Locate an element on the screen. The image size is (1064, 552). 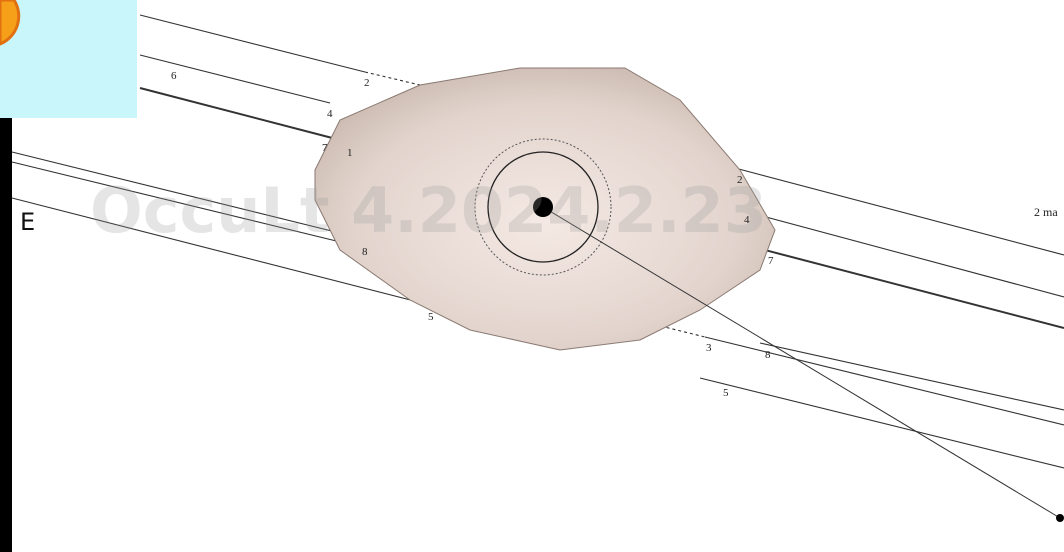
left-bar is located at coordinates (6, 335).